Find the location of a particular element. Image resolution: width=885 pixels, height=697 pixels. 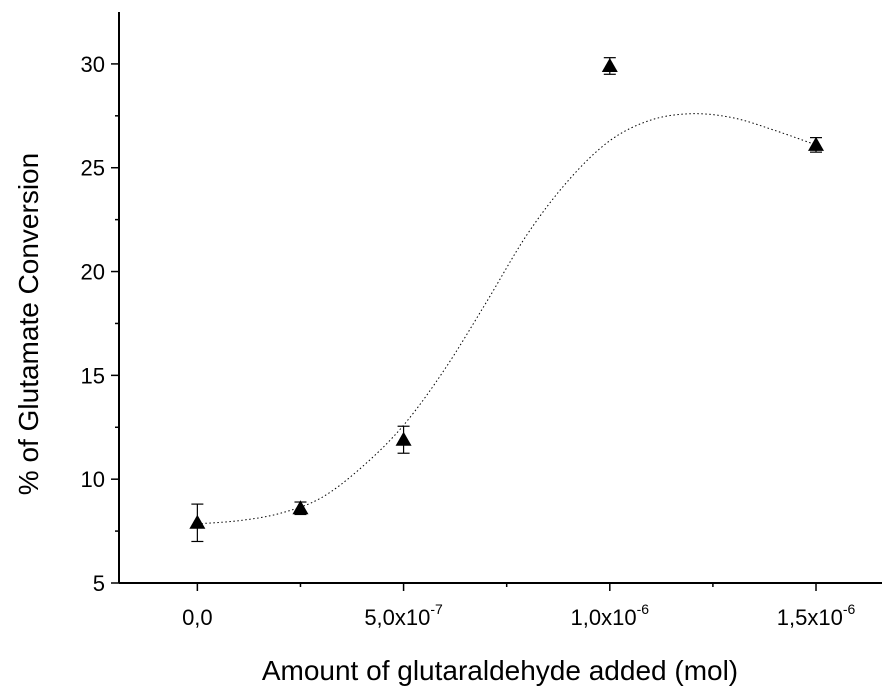

y-tick-label: 15 is located at coordinates (93, 375).